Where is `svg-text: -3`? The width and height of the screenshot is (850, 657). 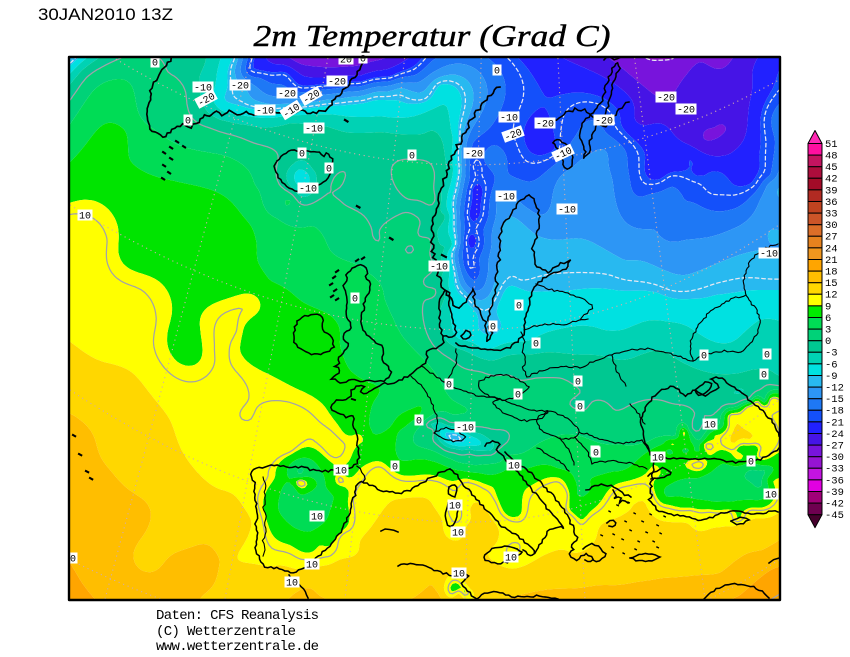 svg-text: -3 is located at coordinates (831, 354).